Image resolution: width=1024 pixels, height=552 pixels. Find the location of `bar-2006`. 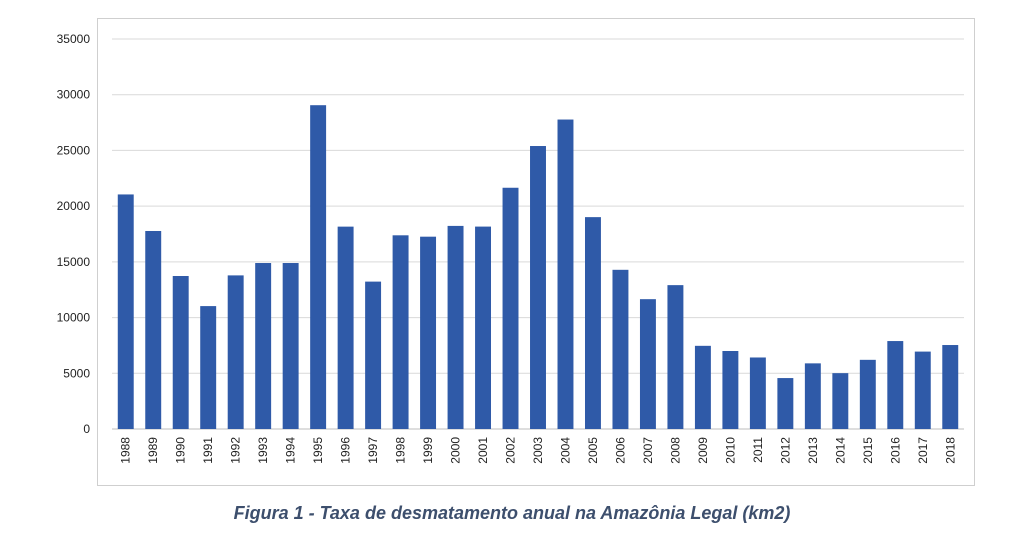

bar-2006 is located at coordinates (620, 349).